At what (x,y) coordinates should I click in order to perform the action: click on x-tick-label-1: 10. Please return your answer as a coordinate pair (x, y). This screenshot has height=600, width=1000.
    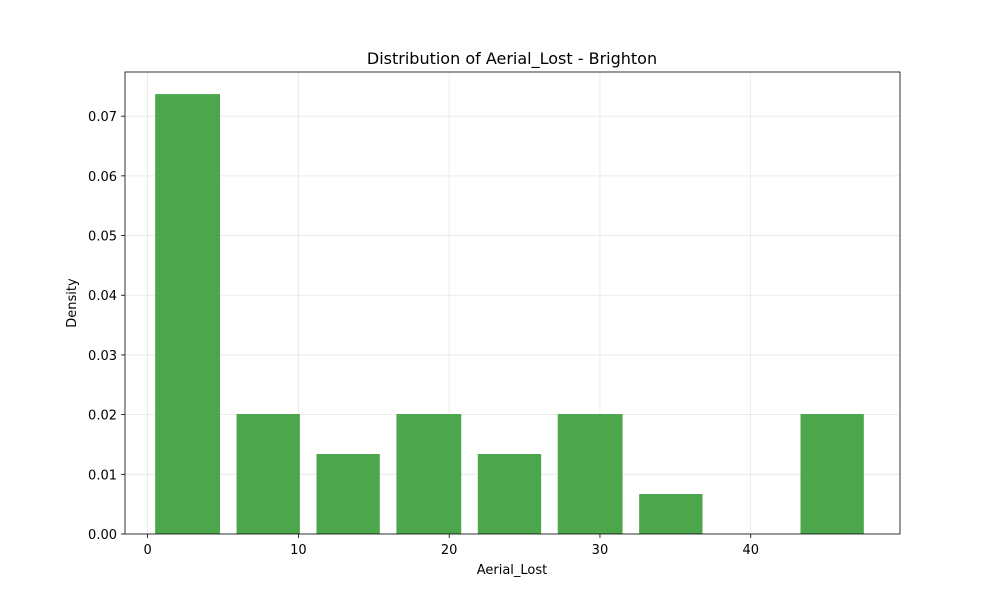
    Looking at the image, I should click on (298, 550).